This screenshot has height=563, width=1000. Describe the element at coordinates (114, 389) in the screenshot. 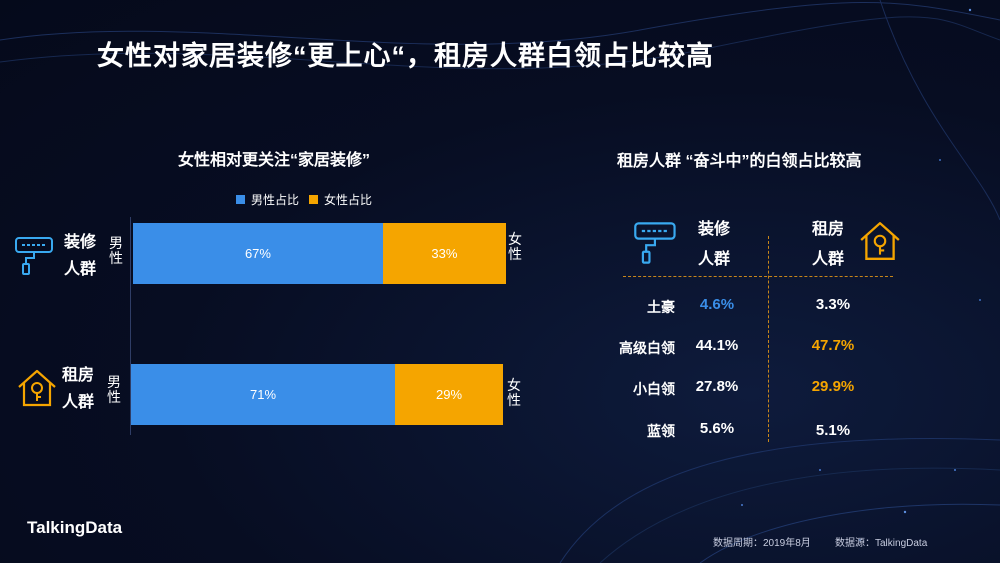

I see `side-label-male-2: 男性` at that location.